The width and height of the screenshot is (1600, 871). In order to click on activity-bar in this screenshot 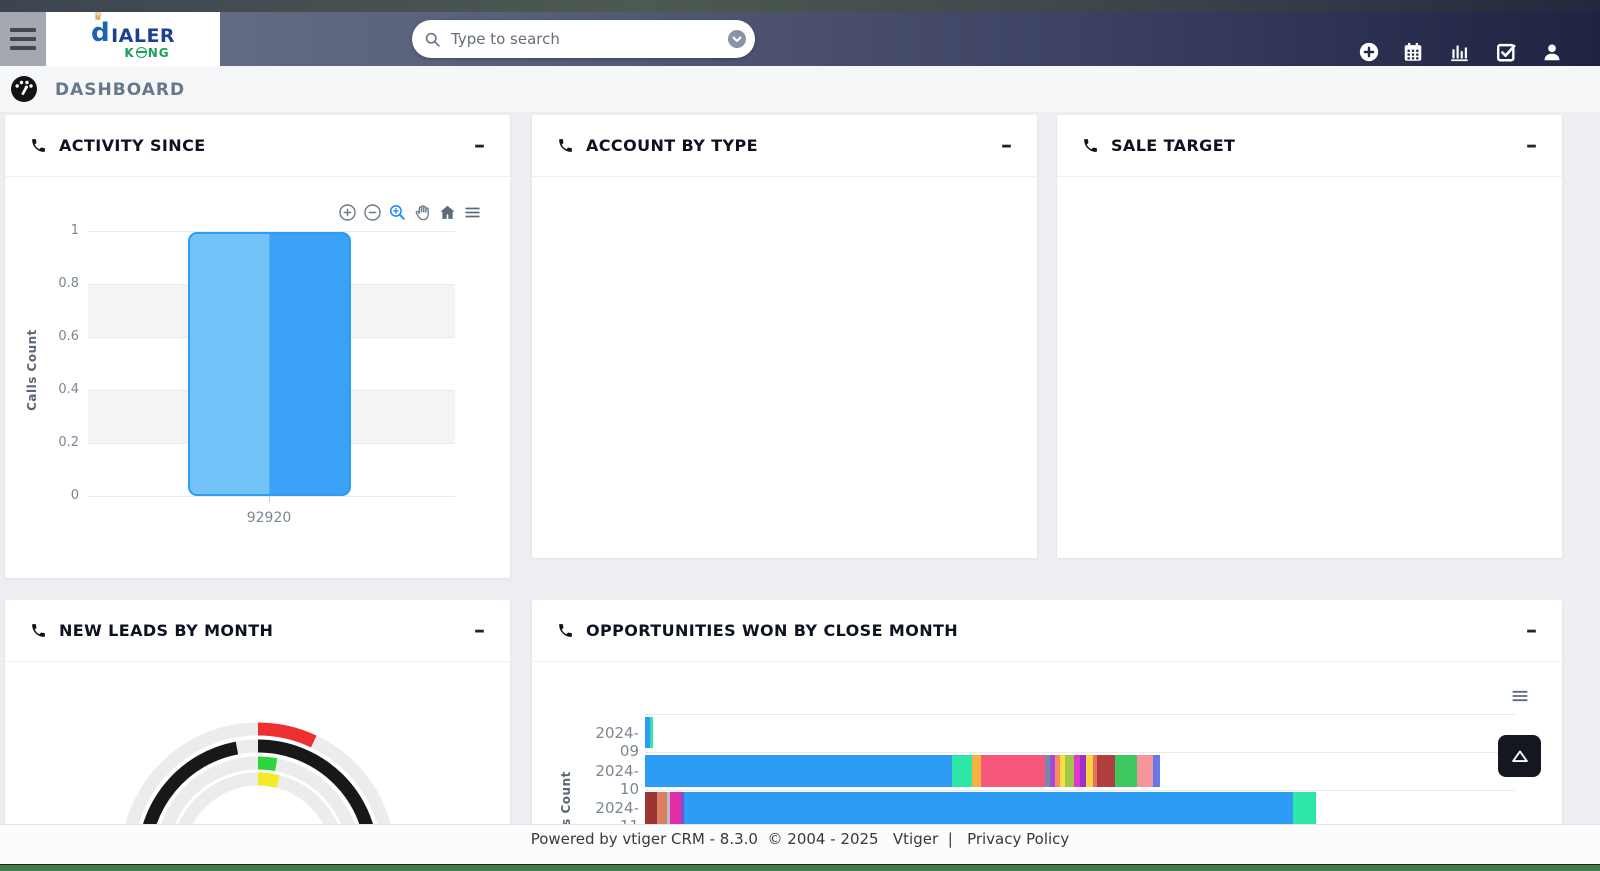, I will do `click(269, 364)`.